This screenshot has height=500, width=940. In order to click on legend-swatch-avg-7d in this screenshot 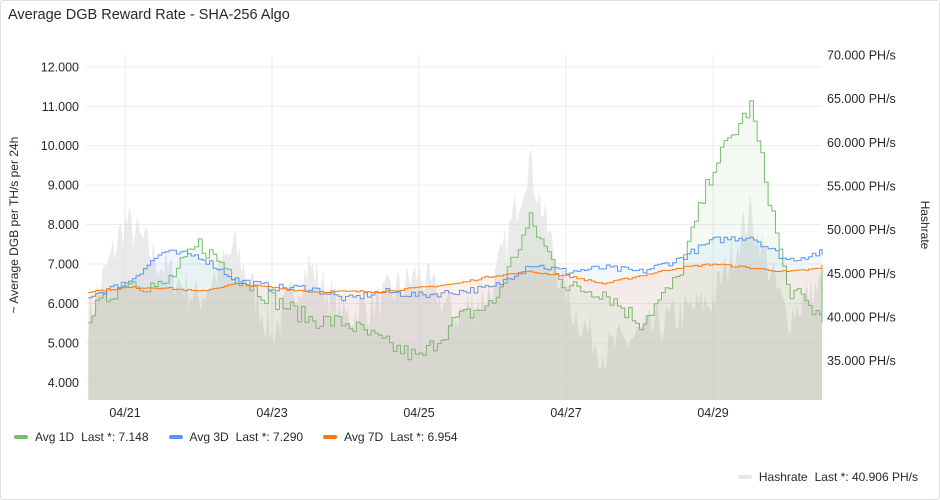, I will do `click(330, 437)`.